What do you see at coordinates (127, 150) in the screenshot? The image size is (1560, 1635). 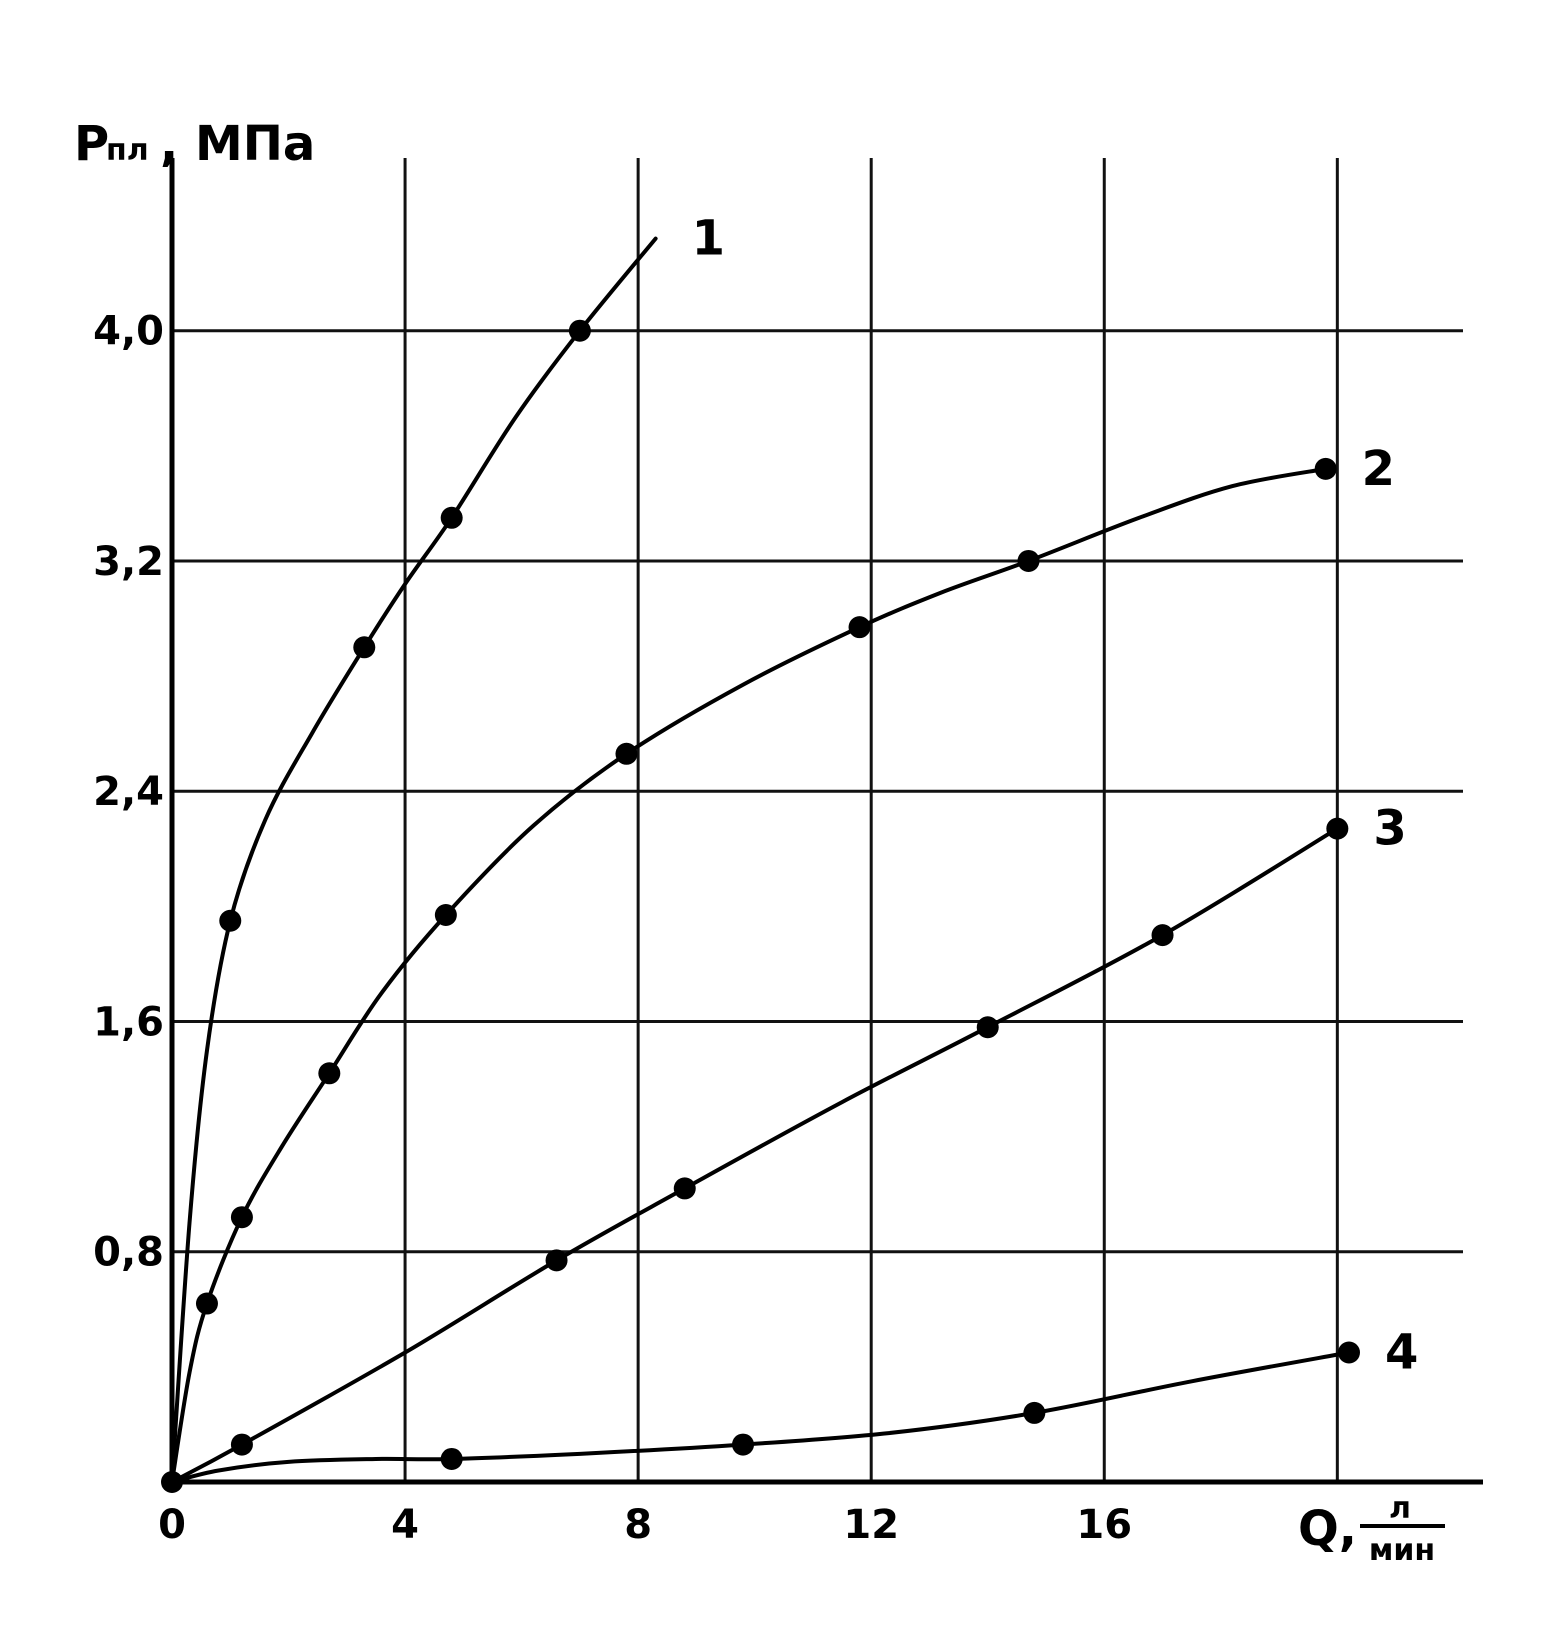 I see `y-axis-label-sub: пл` at bounding box center [127, 150].